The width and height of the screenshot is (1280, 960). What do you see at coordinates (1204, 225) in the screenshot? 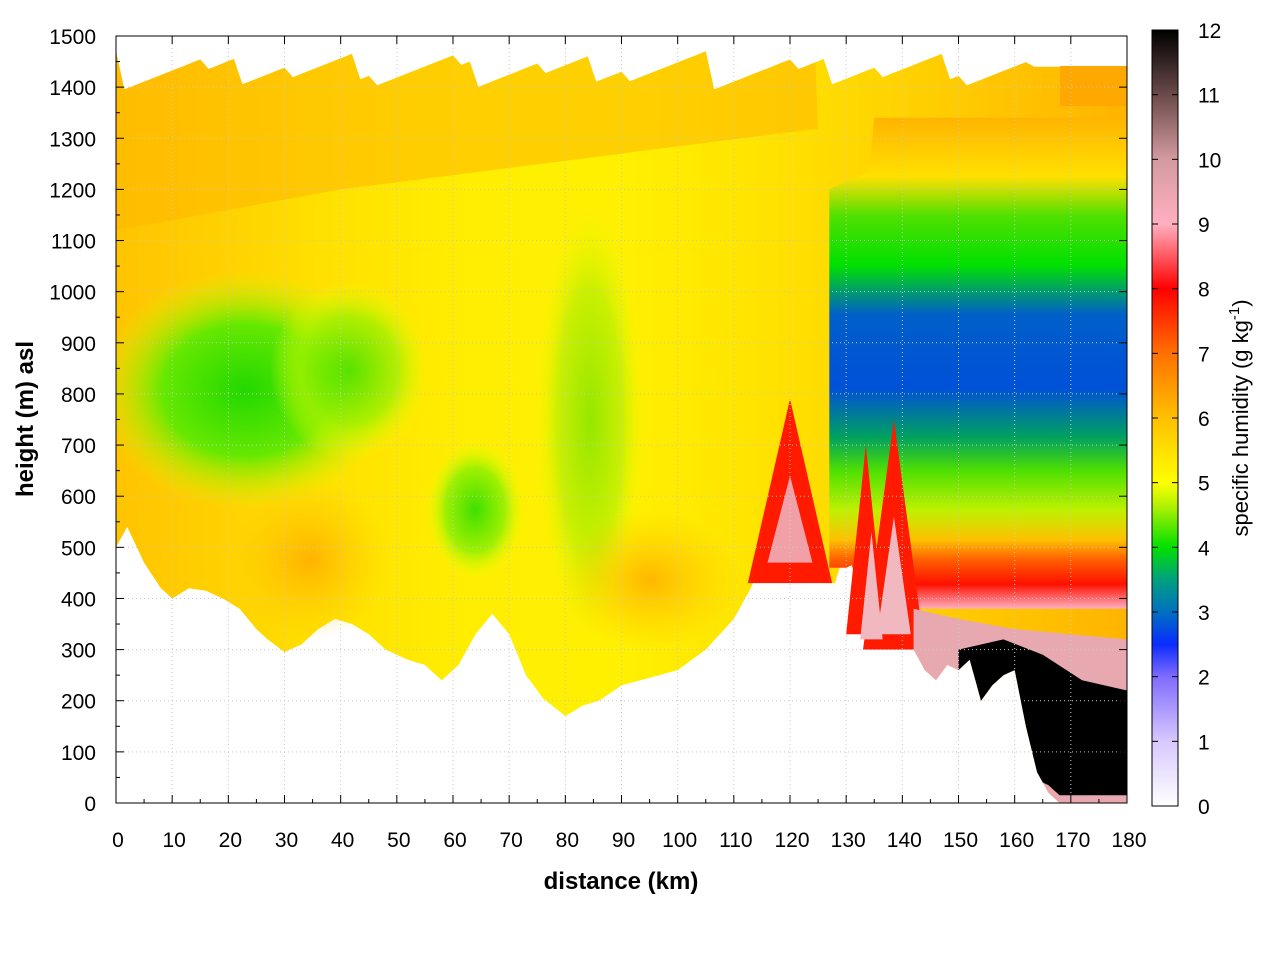
I see `colorbar-tick-label: 9` at bounding box center [1204, 225].